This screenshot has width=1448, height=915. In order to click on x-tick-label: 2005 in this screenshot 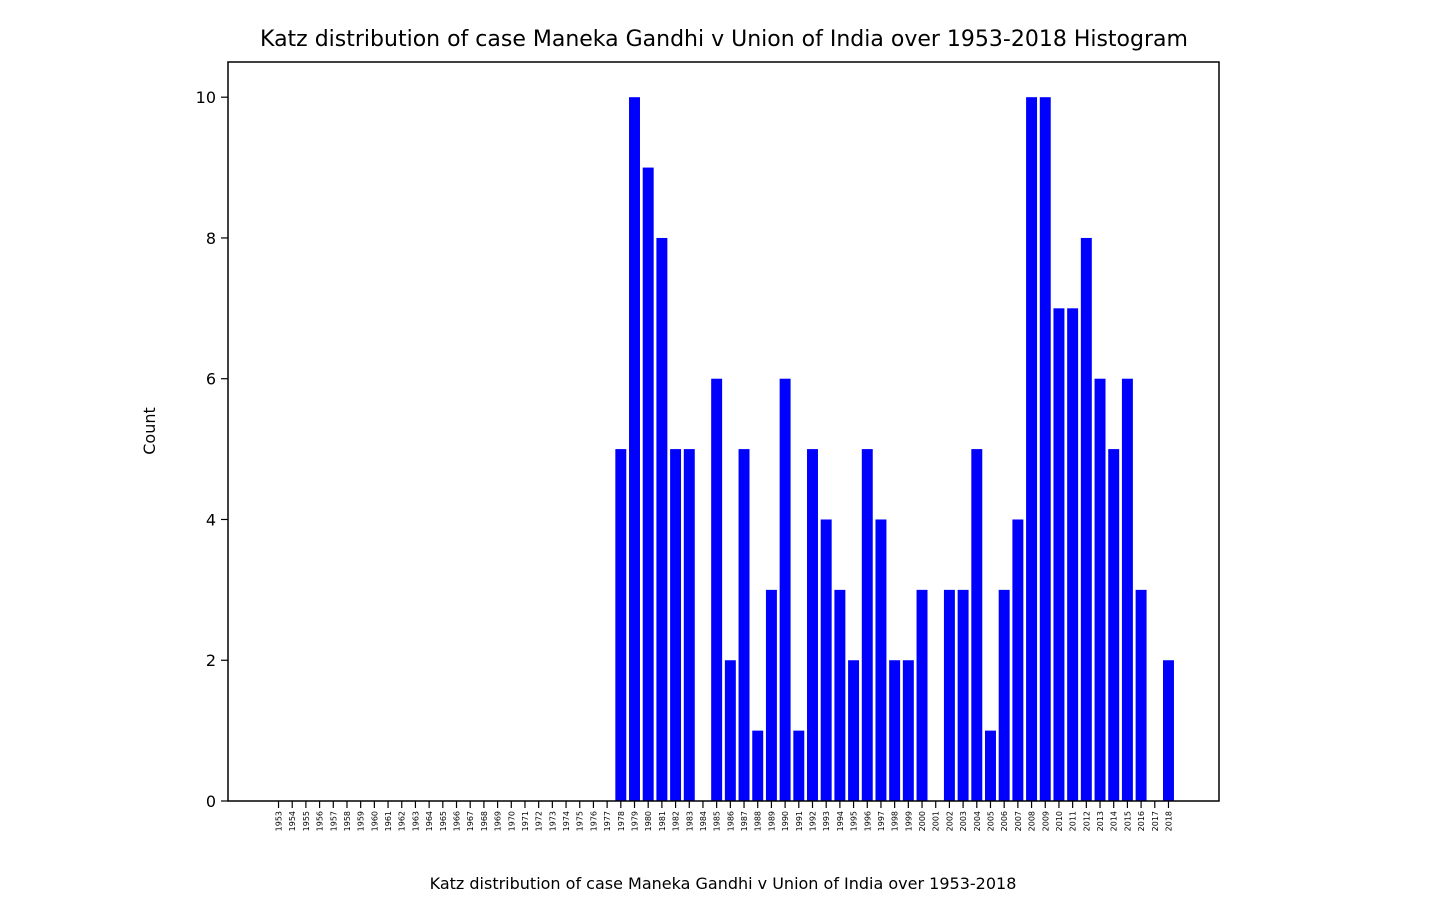, I will do `click(990, 821)`.